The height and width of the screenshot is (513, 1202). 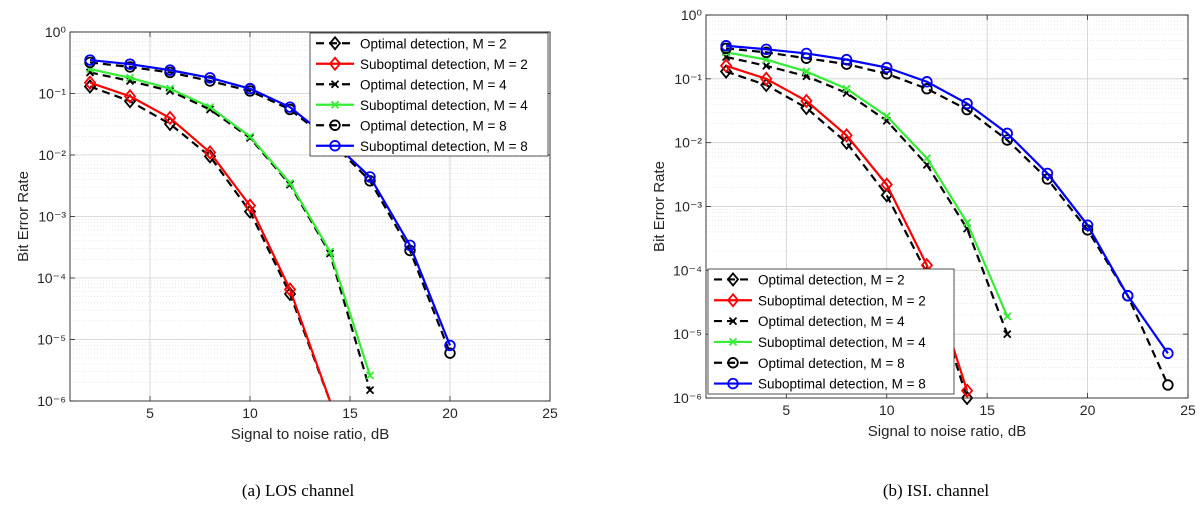 I want to click on chart1-y-tick-label: 10⁻³, so click(x=688, y=207).